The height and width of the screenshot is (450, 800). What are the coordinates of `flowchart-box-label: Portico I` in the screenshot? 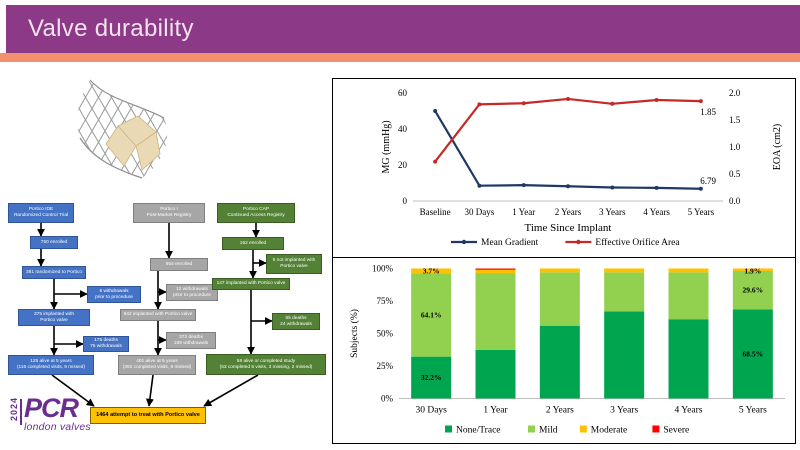 It's located at (169, 210).